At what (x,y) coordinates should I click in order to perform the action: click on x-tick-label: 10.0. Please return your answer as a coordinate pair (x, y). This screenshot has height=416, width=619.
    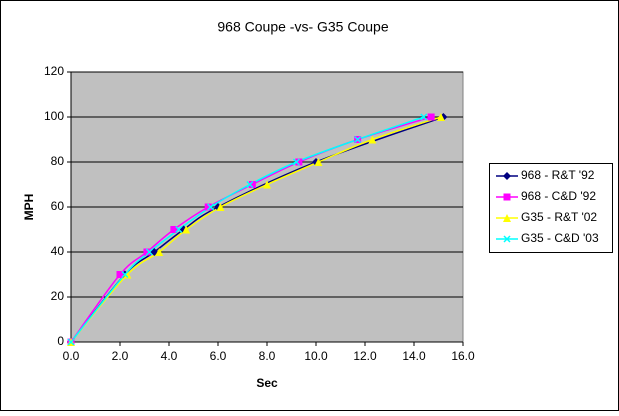
    Looking at the image, I should click on (316, 356).